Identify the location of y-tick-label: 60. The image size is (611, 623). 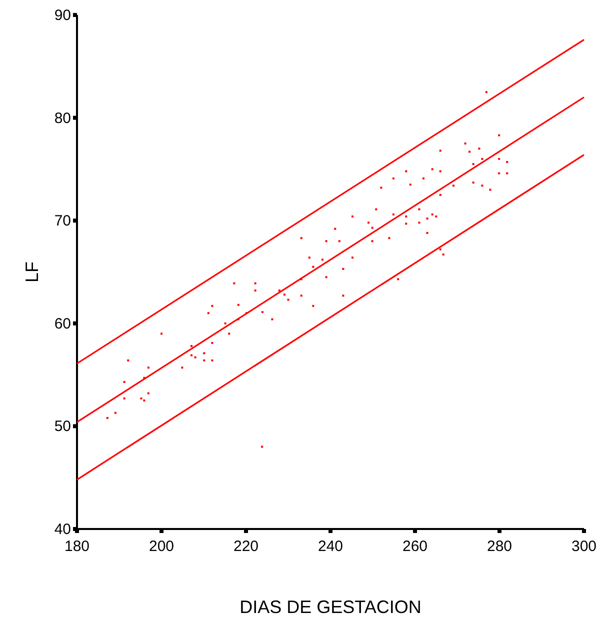
(62, 323).